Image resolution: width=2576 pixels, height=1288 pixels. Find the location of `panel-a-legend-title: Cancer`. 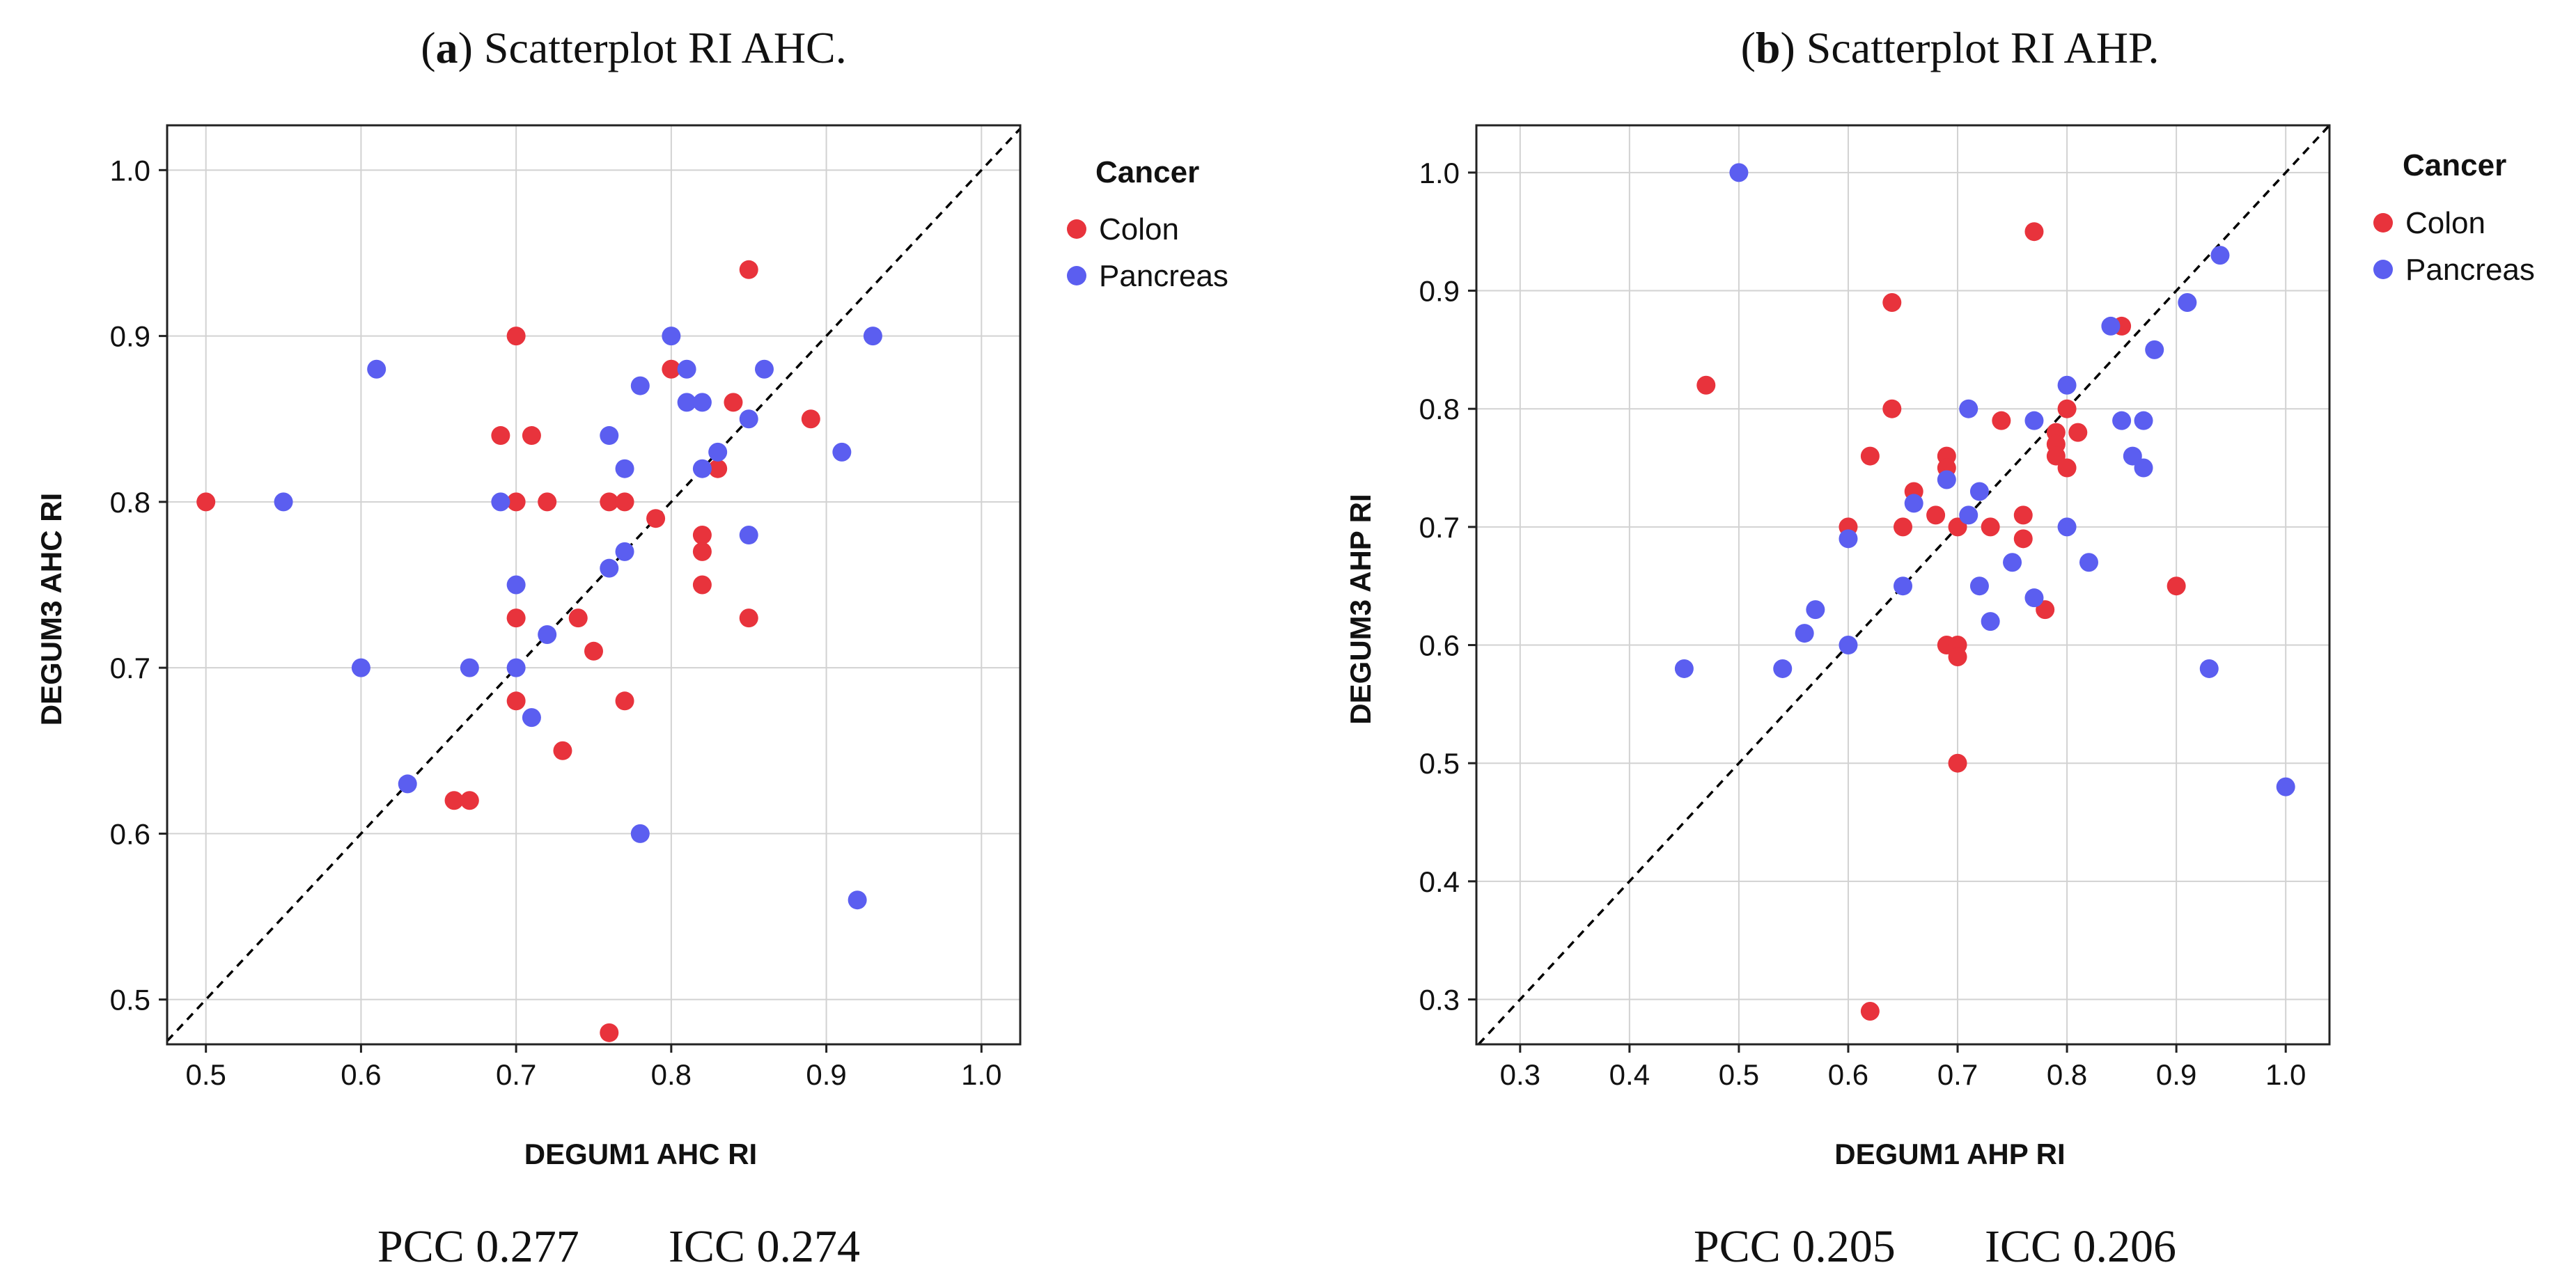

panel-a-legend-title: Cancer is located at coordinates (1147, 172).